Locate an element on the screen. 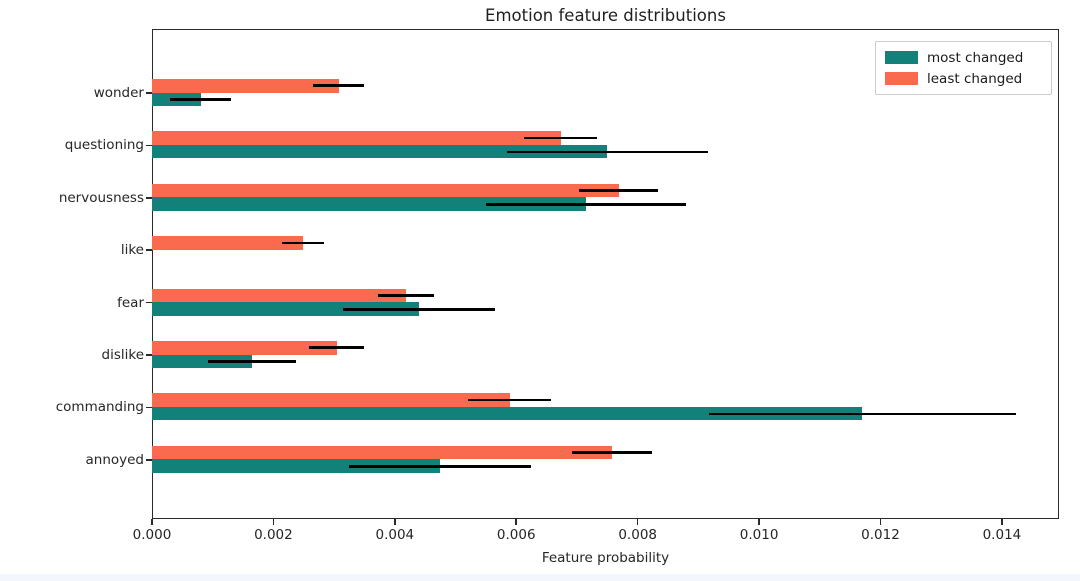  screenshot-bottom-edge is located at coordinates (540, 577).